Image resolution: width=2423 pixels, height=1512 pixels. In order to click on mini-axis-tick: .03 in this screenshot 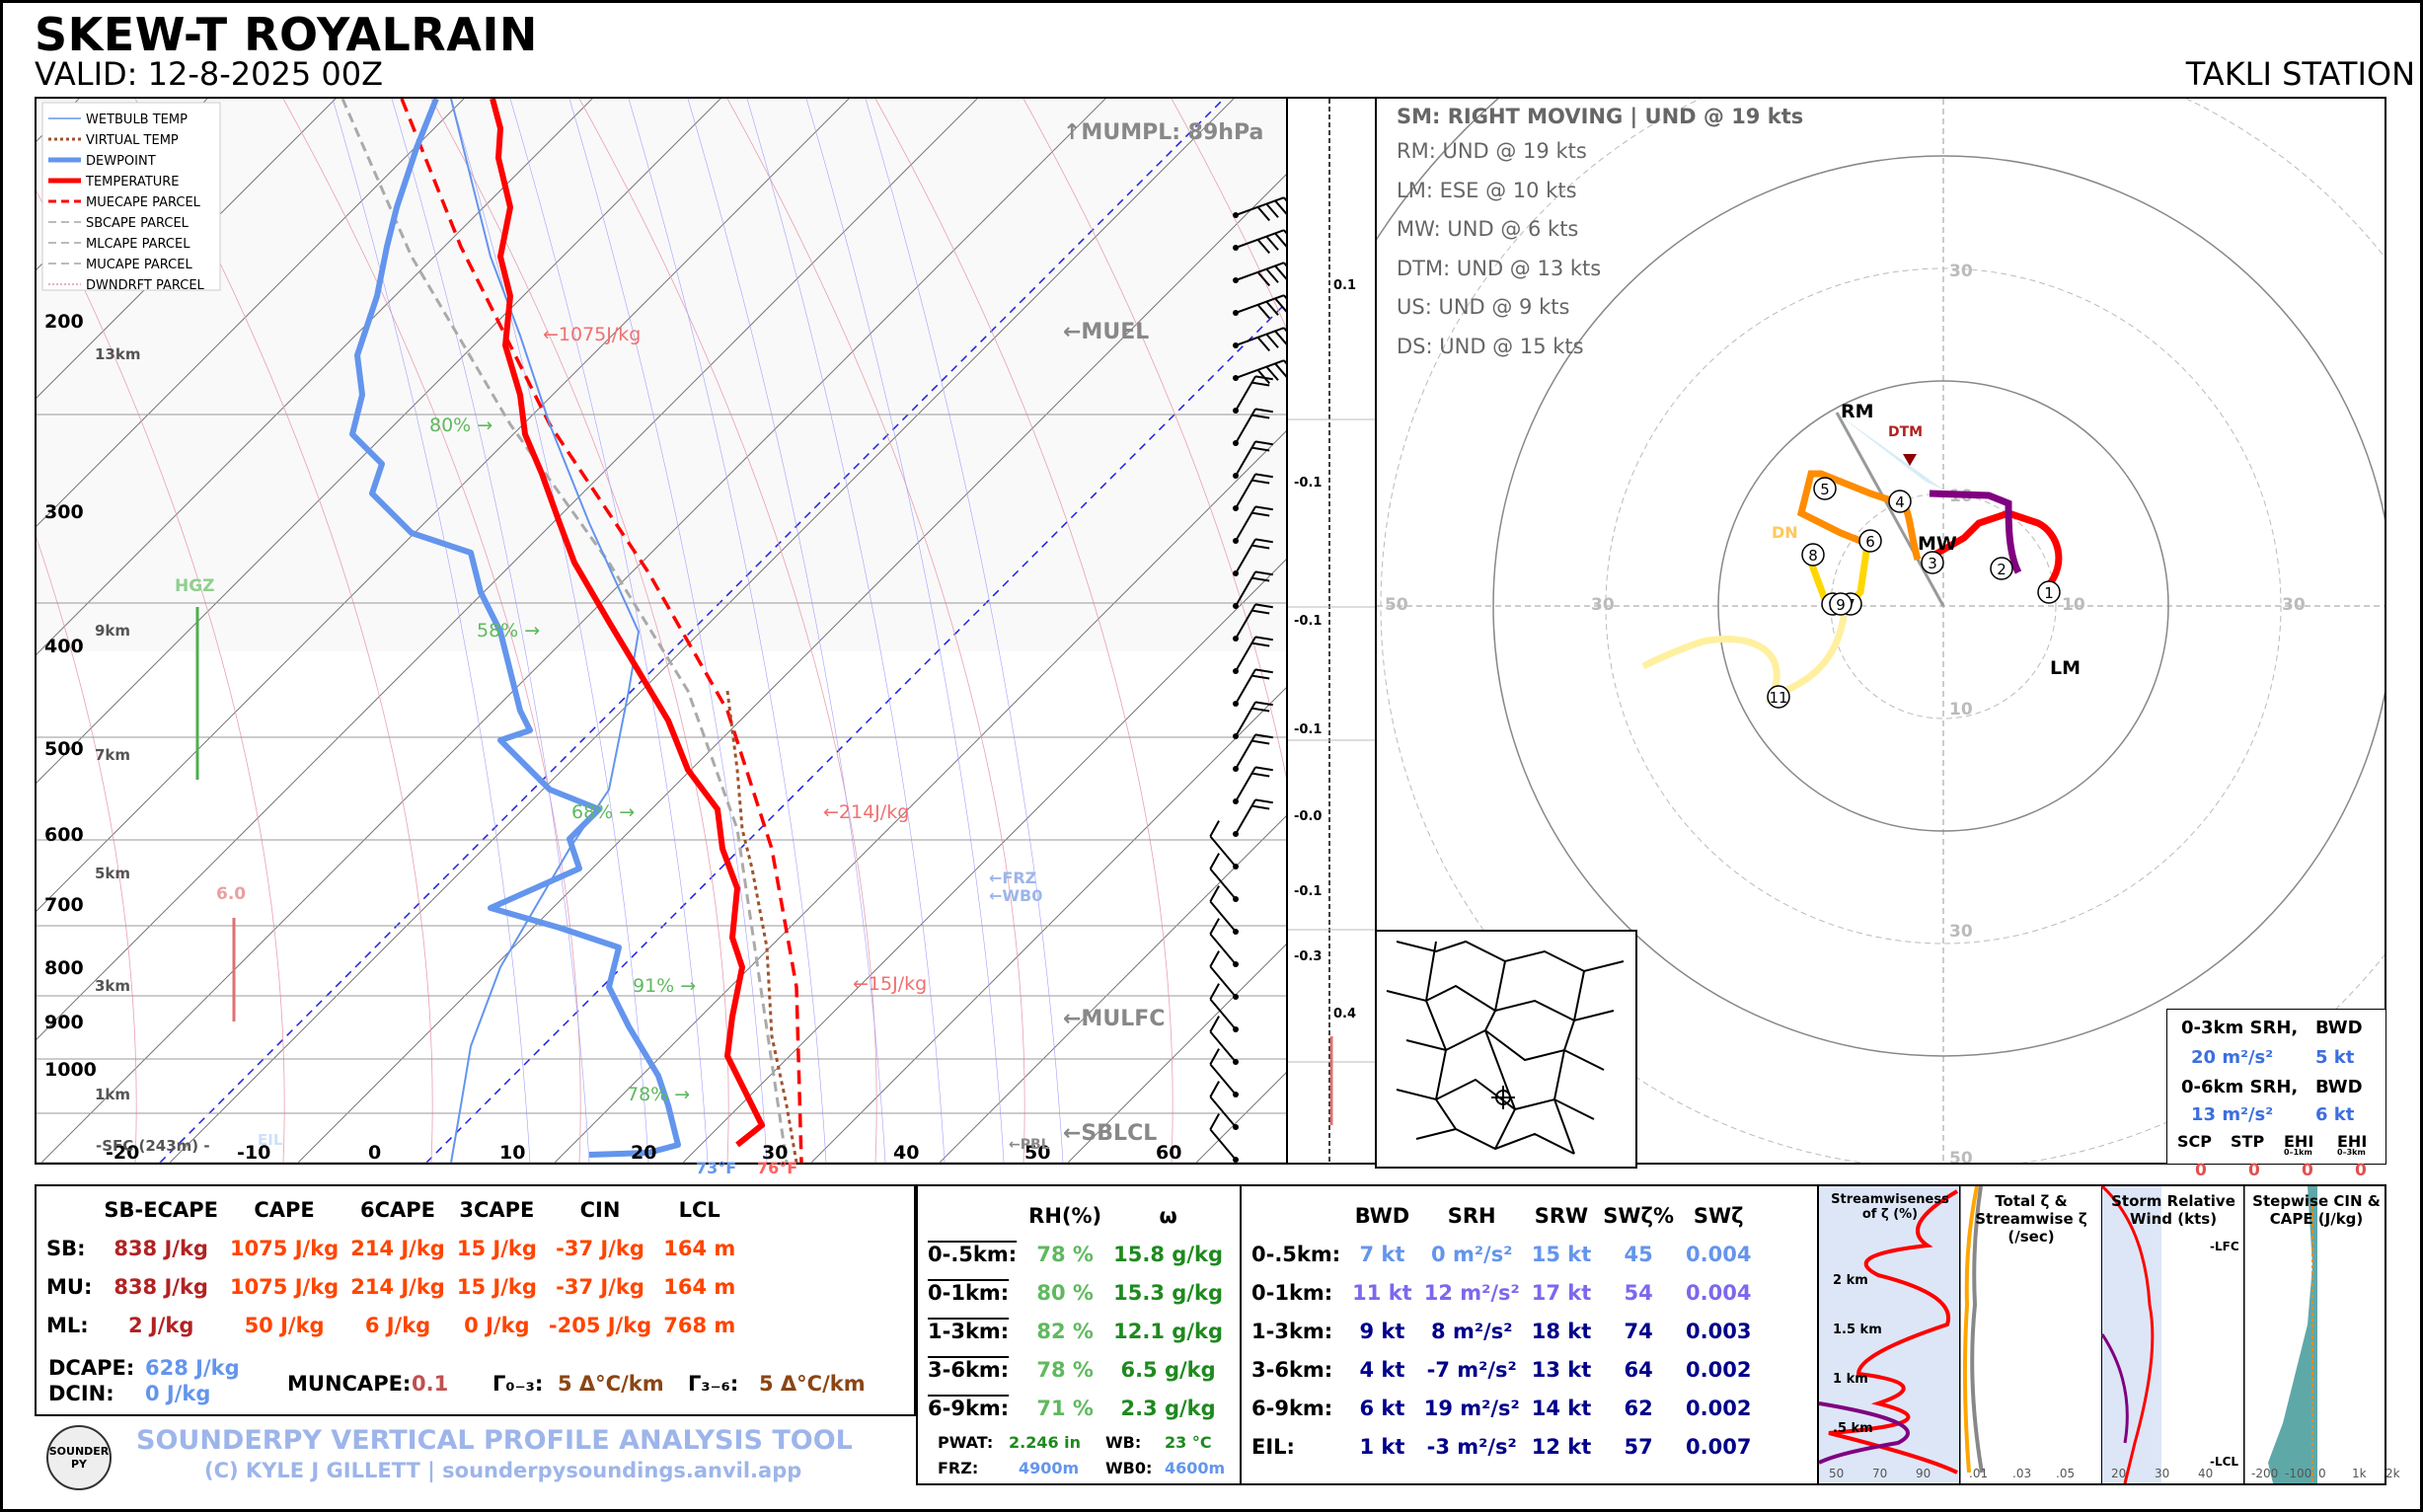, I will do `click(2022, 1474)`.